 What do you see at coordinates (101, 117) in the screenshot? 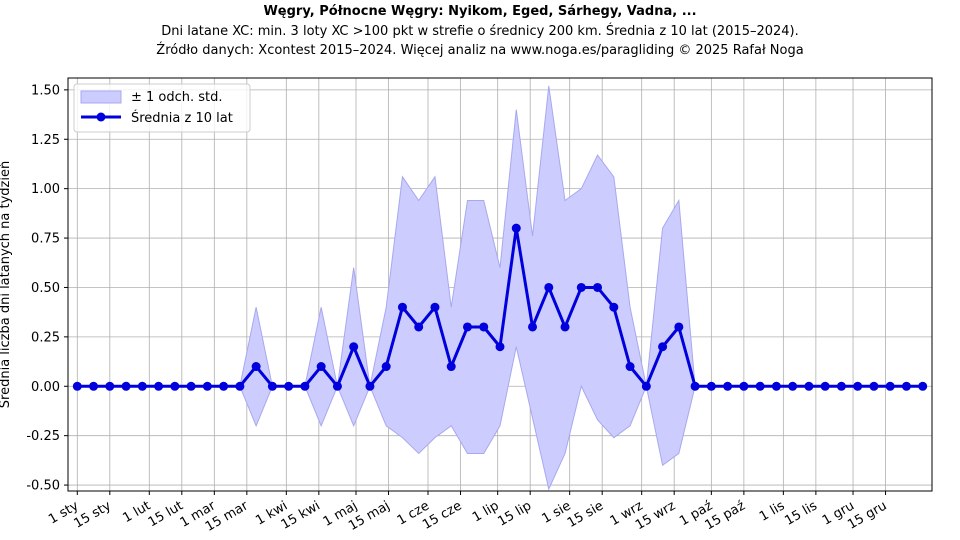
I see `legend-marker-swatch` at bounding box center [101, 117].